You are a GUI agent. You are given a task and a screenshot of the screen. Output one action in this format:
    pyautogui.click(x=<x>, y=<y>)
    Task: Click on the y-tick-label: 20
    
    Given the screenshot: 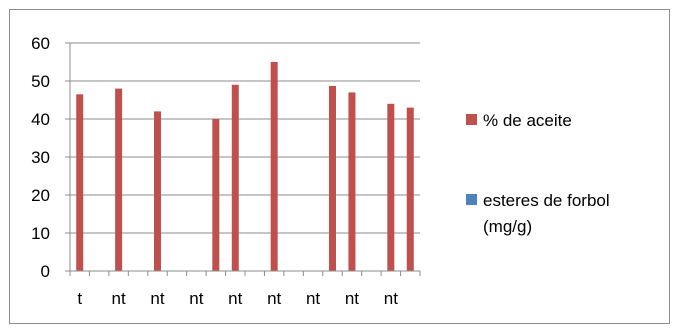 What is the action you would take?
    pyautogui.click(x=40, y=195)
    